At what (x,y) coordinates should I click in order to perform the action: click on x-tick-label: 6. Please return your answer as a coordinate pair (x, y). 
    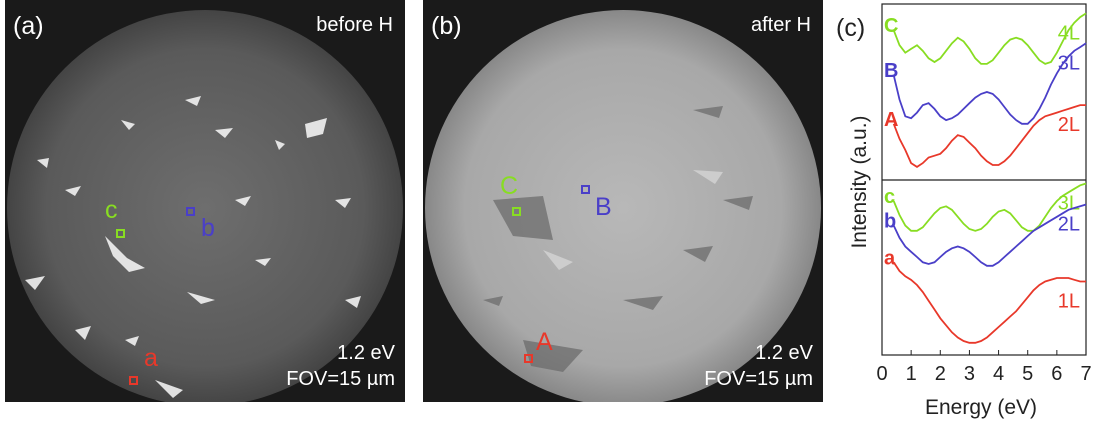
    Looking at the image, I should click on (1056, 374).